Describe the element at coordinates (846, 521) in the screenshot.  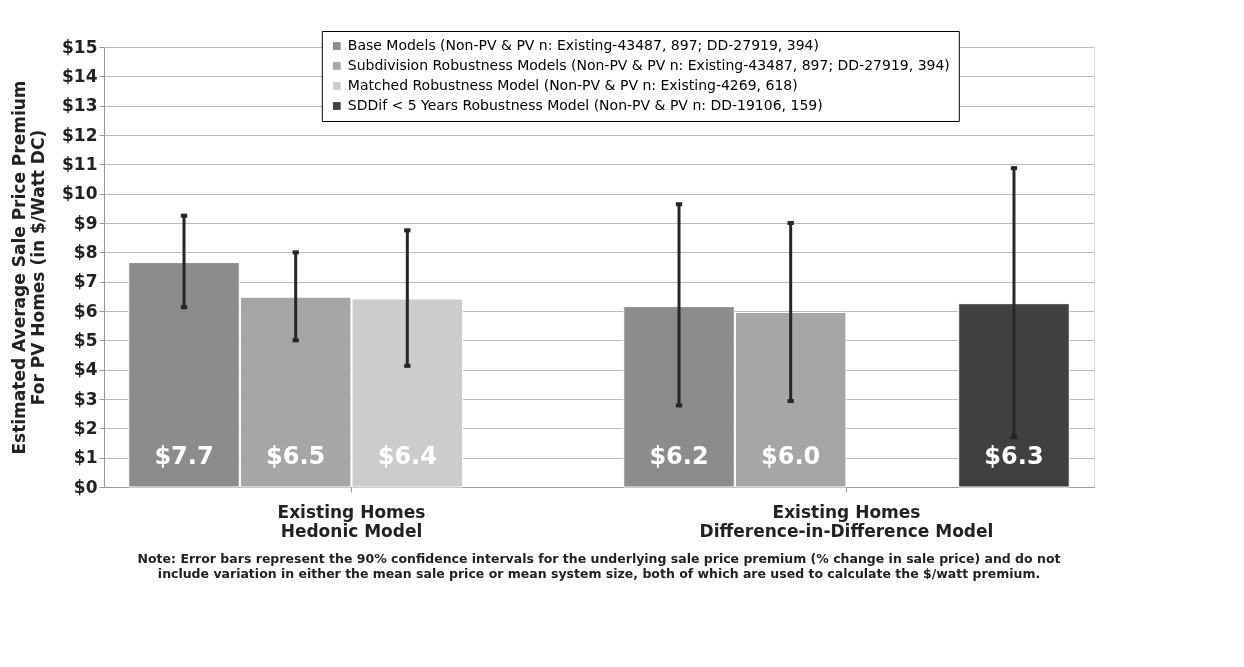
I see `x-tick-label: Existing Homes Difference-in-Difference Model` at that location.